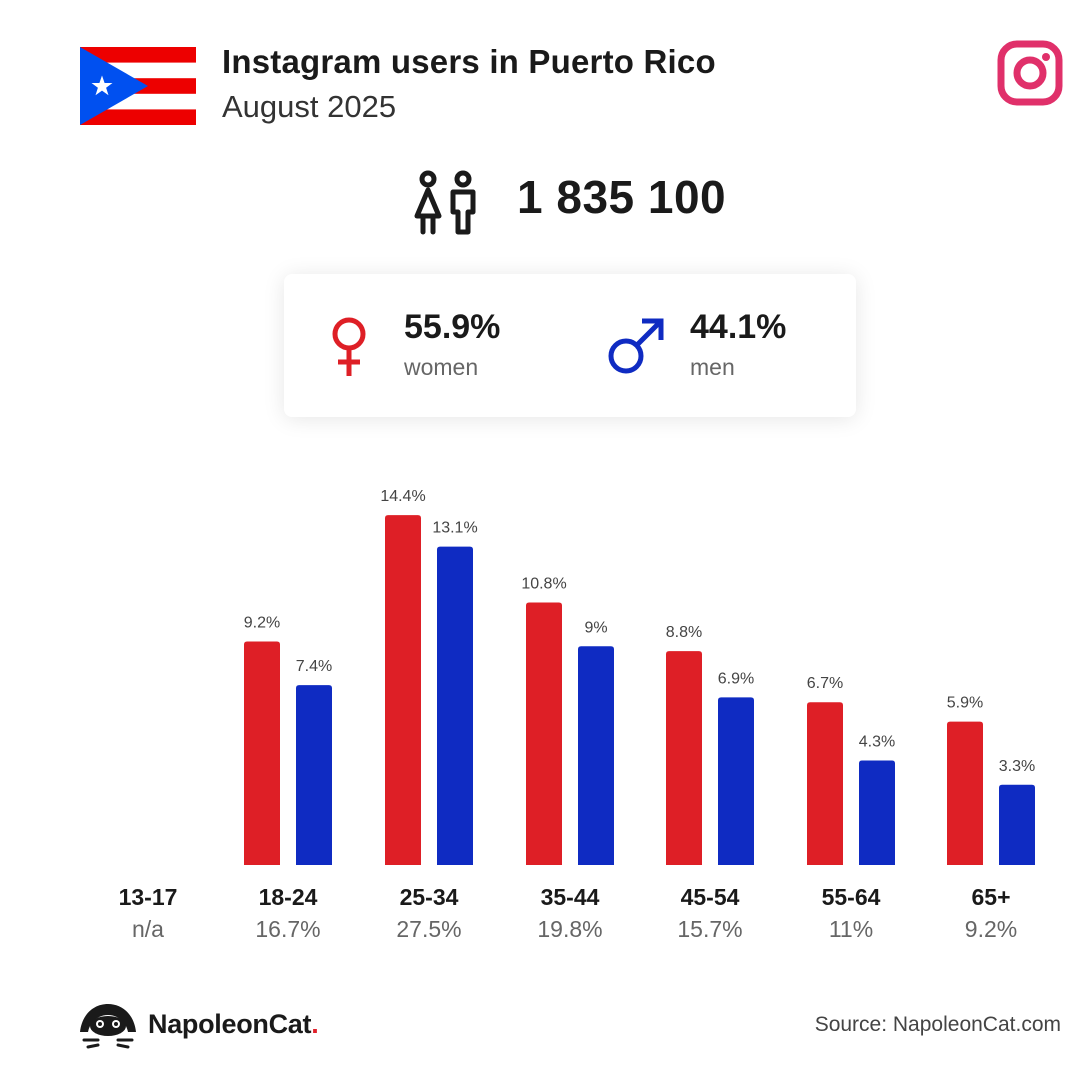  What do you see at coordinates (429, 897) in the screenshot?
I see `age-label-25-34: 25-34` at bounding box center [429, 897].